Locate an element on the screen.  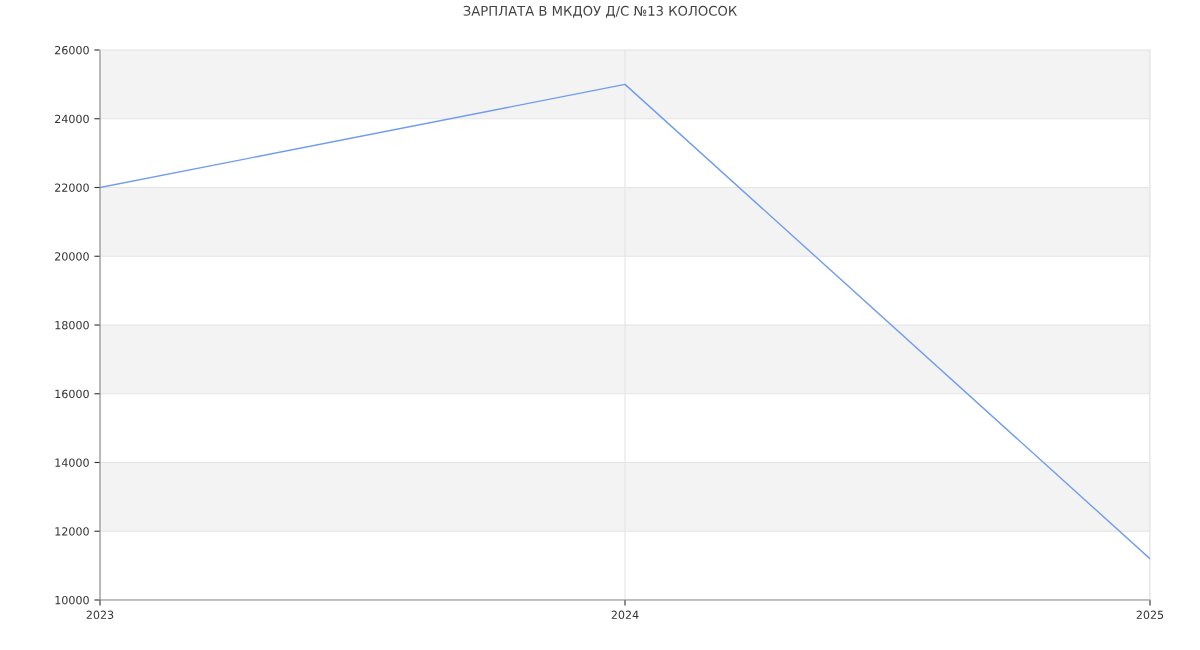
y-tick-label: 16000 is located at coordinates (72, 394).